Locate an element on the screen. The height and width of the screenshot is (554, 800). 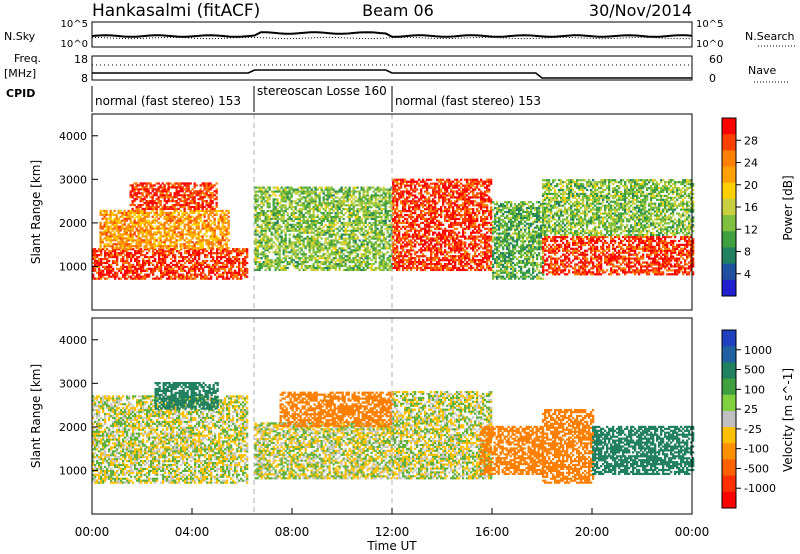
cpid-segment-3: normal (fast stereo) 153 is located at coordinates (468, 101).